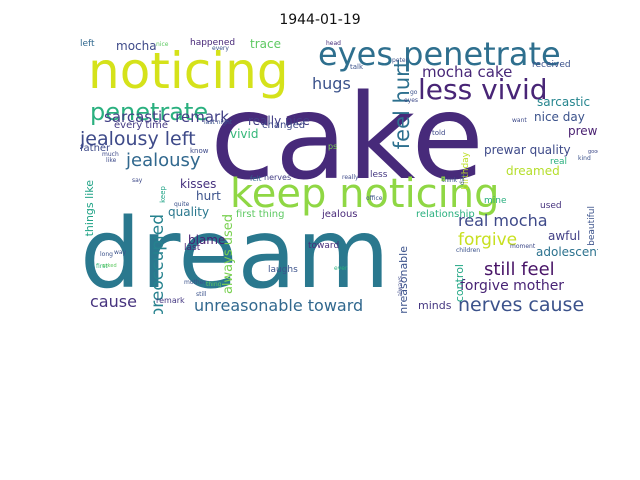 The width and height of the screenshot is (640, 480). I want to click on cloud-word: children, so click(468, 250).